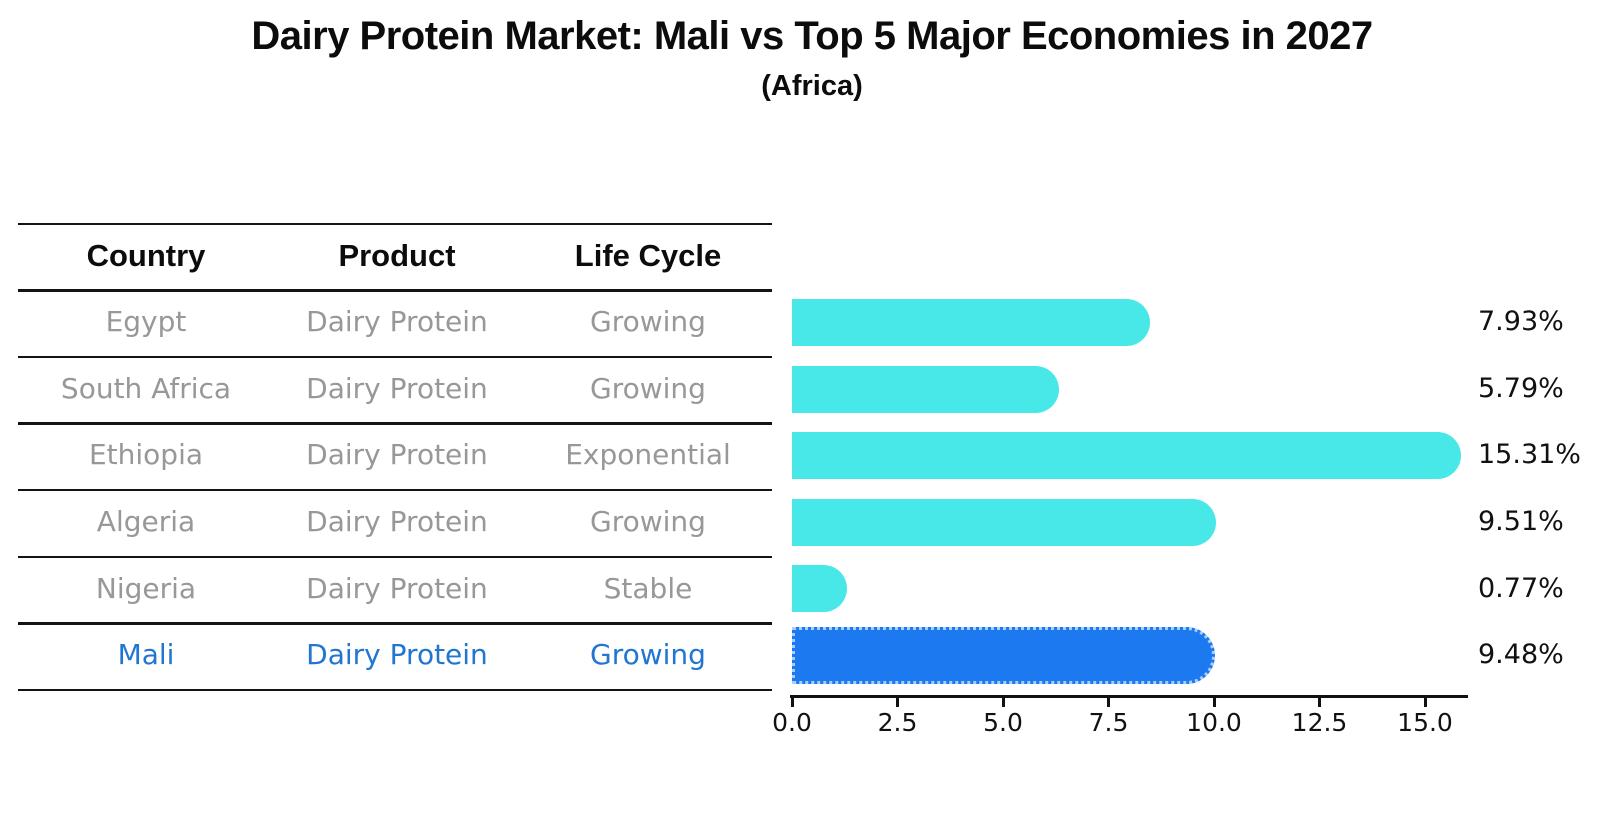 The height and width of the screenshot is (823, 1604). Describe the element at coordinates (792, 722) in the screenshot. I see `x-tick-label: 0.0` at that location.